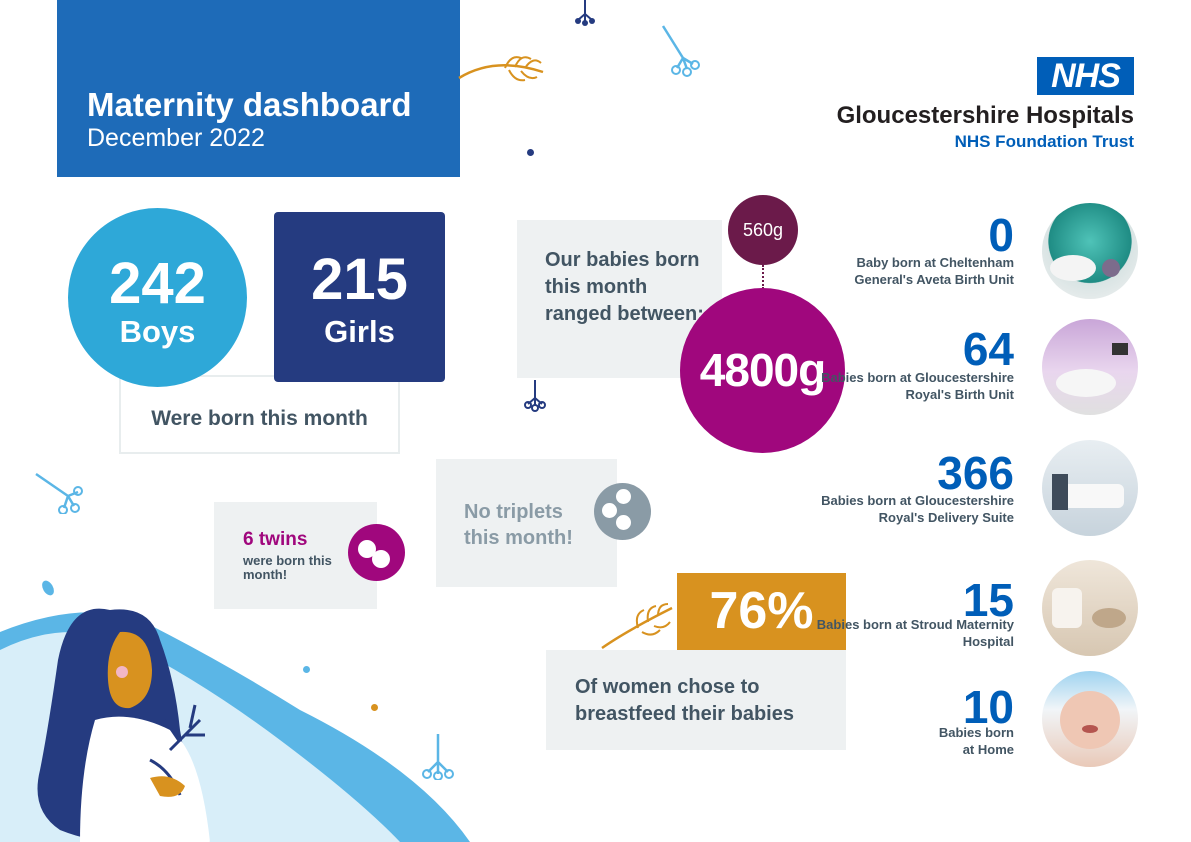 The height and width of the screenshot is (842, 1191). I want to click on location-count: 15, so click(988, 600).